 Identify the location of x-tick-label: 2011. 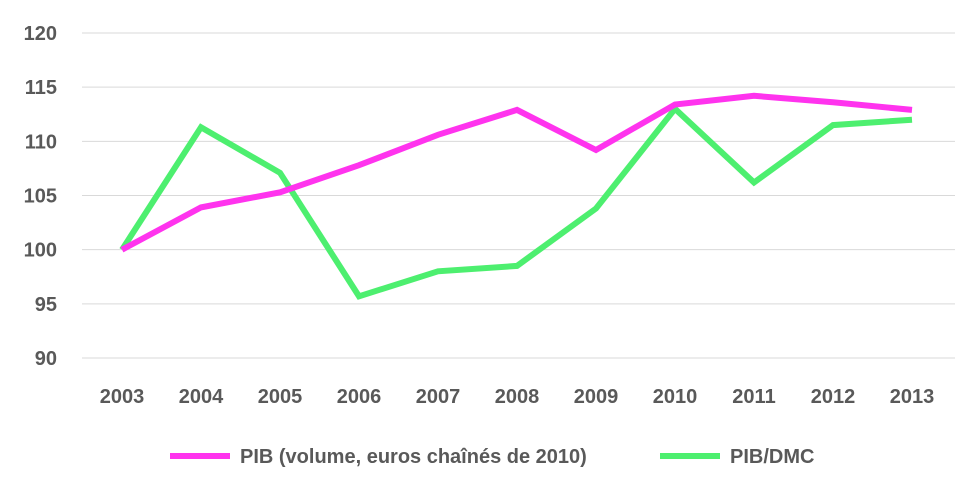
(753, 397).